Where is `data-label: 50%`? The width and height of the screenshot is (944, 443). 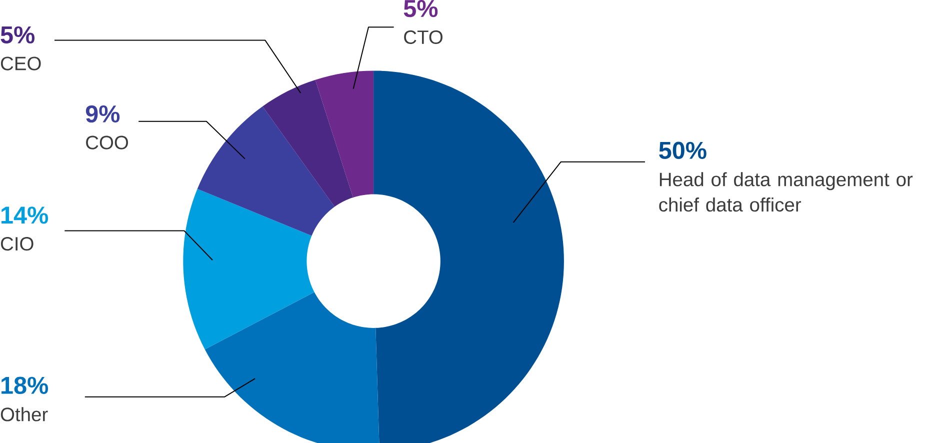 data-label: 50% is located at coordinates (682, 150).